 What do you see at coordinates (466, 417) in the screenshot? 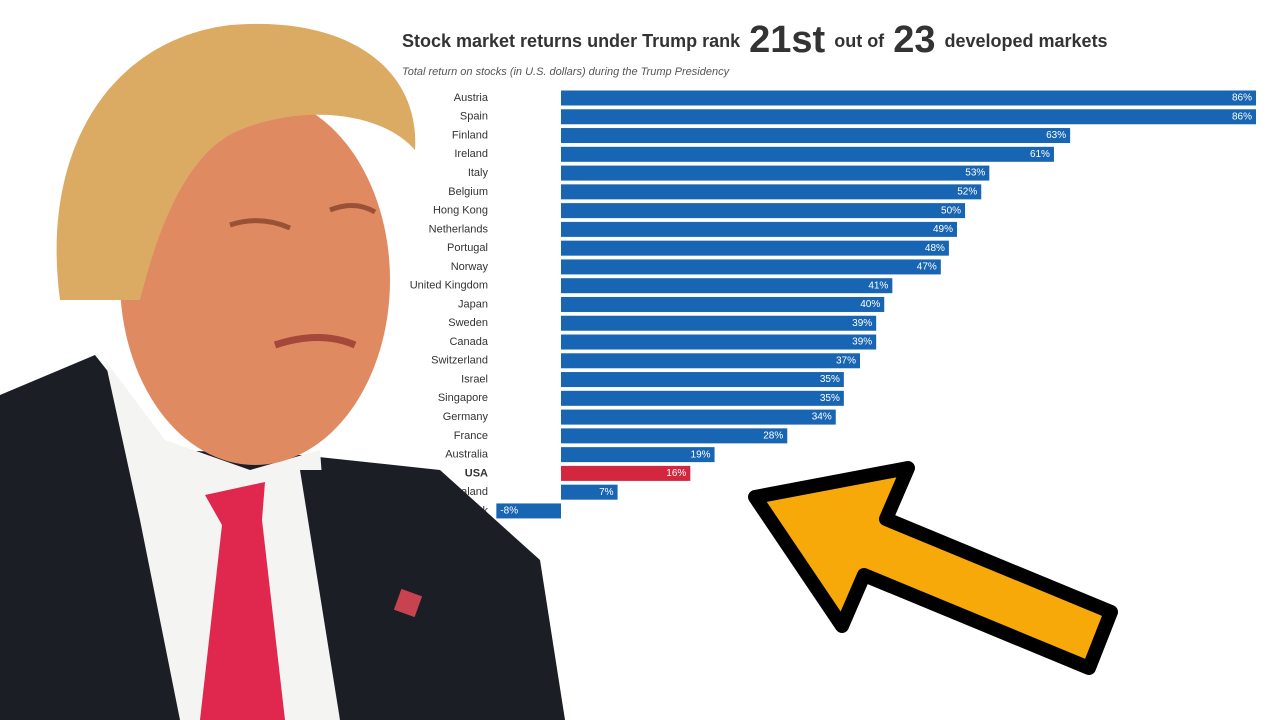
I see `category-label: Germany` at bounding box center [466, 417].